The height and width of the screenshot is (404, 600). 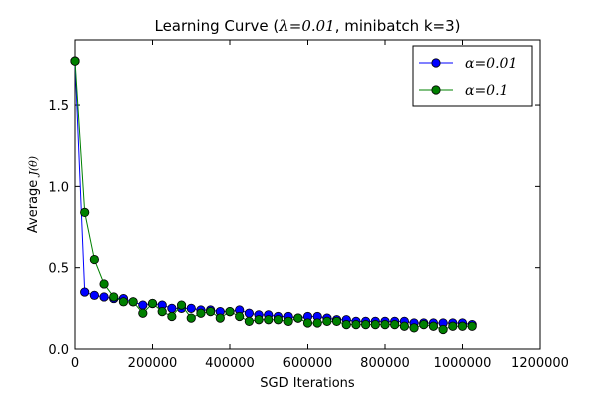 I want to click on title-math: λ=0.01, so click(x=306, y=26).